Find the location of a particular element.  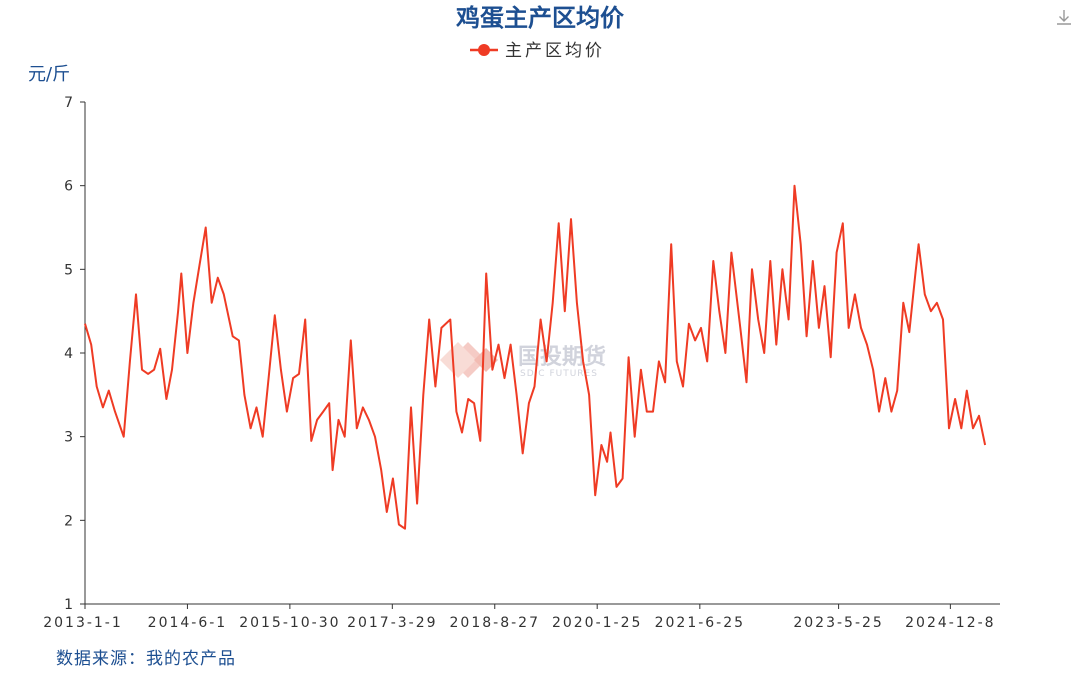

svg-text: SDIC FUTURES is located at coordinates (559, 374).